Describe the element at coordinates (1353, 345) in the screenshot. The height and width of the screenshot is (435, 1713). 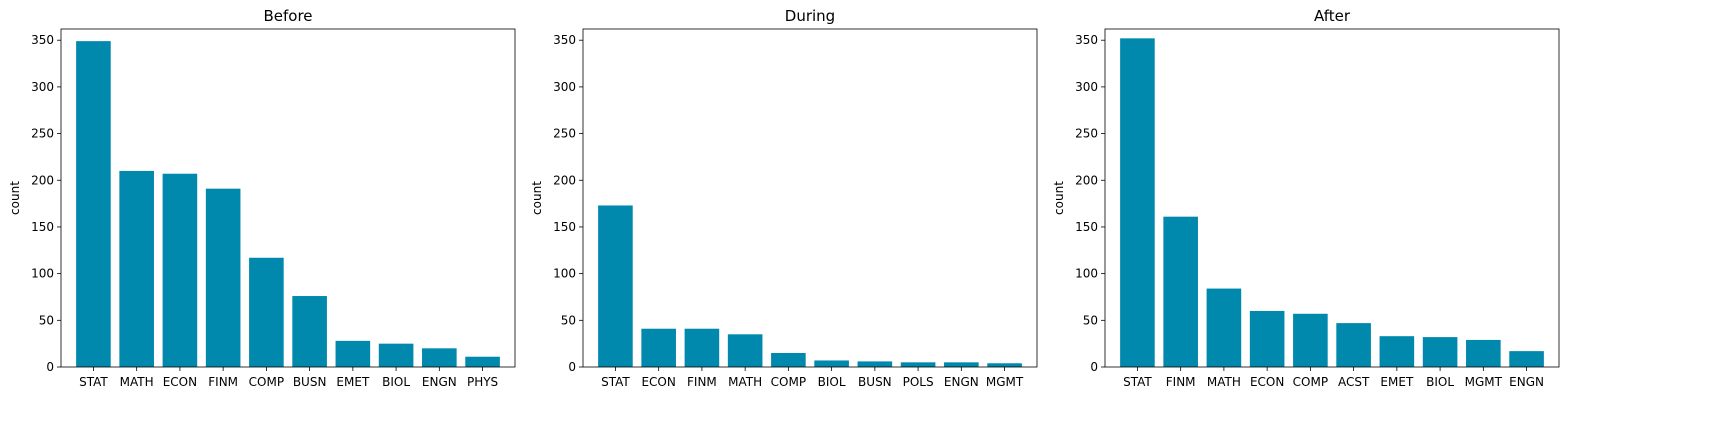
I see `bar-acst` at that location.